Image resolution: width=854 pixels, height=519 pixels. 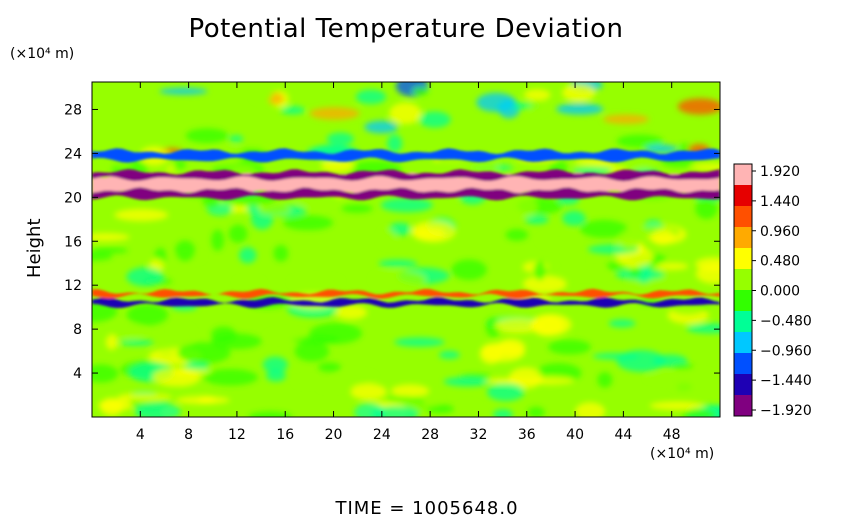 I want to click on y-tick-label: 4, so click(x=77, y=374).